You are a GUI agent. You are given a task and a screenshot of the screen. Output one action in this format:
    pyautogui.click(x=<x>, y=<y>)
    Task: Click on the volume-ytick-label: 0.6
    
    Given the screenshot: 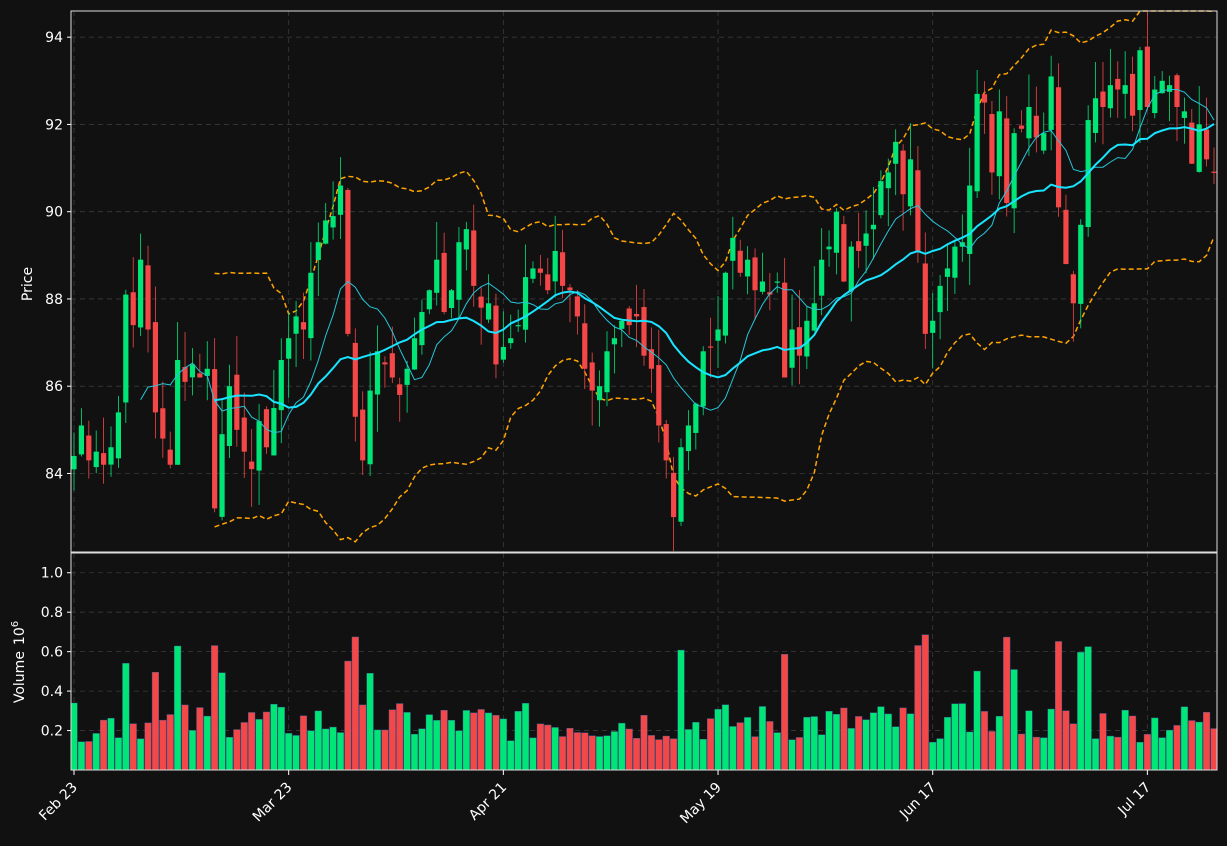 What is the action you would take?
    pyautogui.click(x=52, y=653)
    